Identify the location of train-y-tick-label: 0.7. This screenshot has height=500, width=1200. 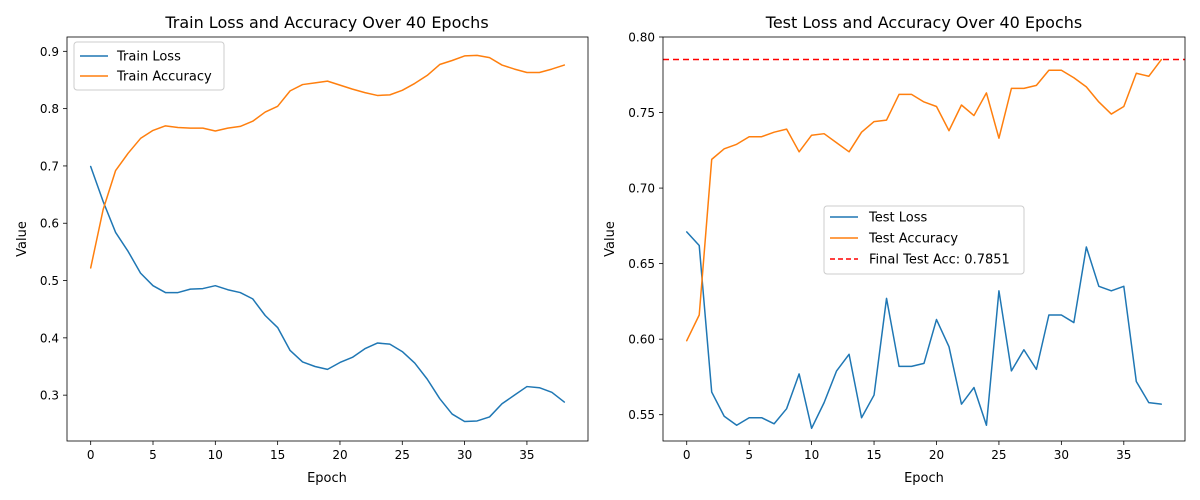
(49, 166).